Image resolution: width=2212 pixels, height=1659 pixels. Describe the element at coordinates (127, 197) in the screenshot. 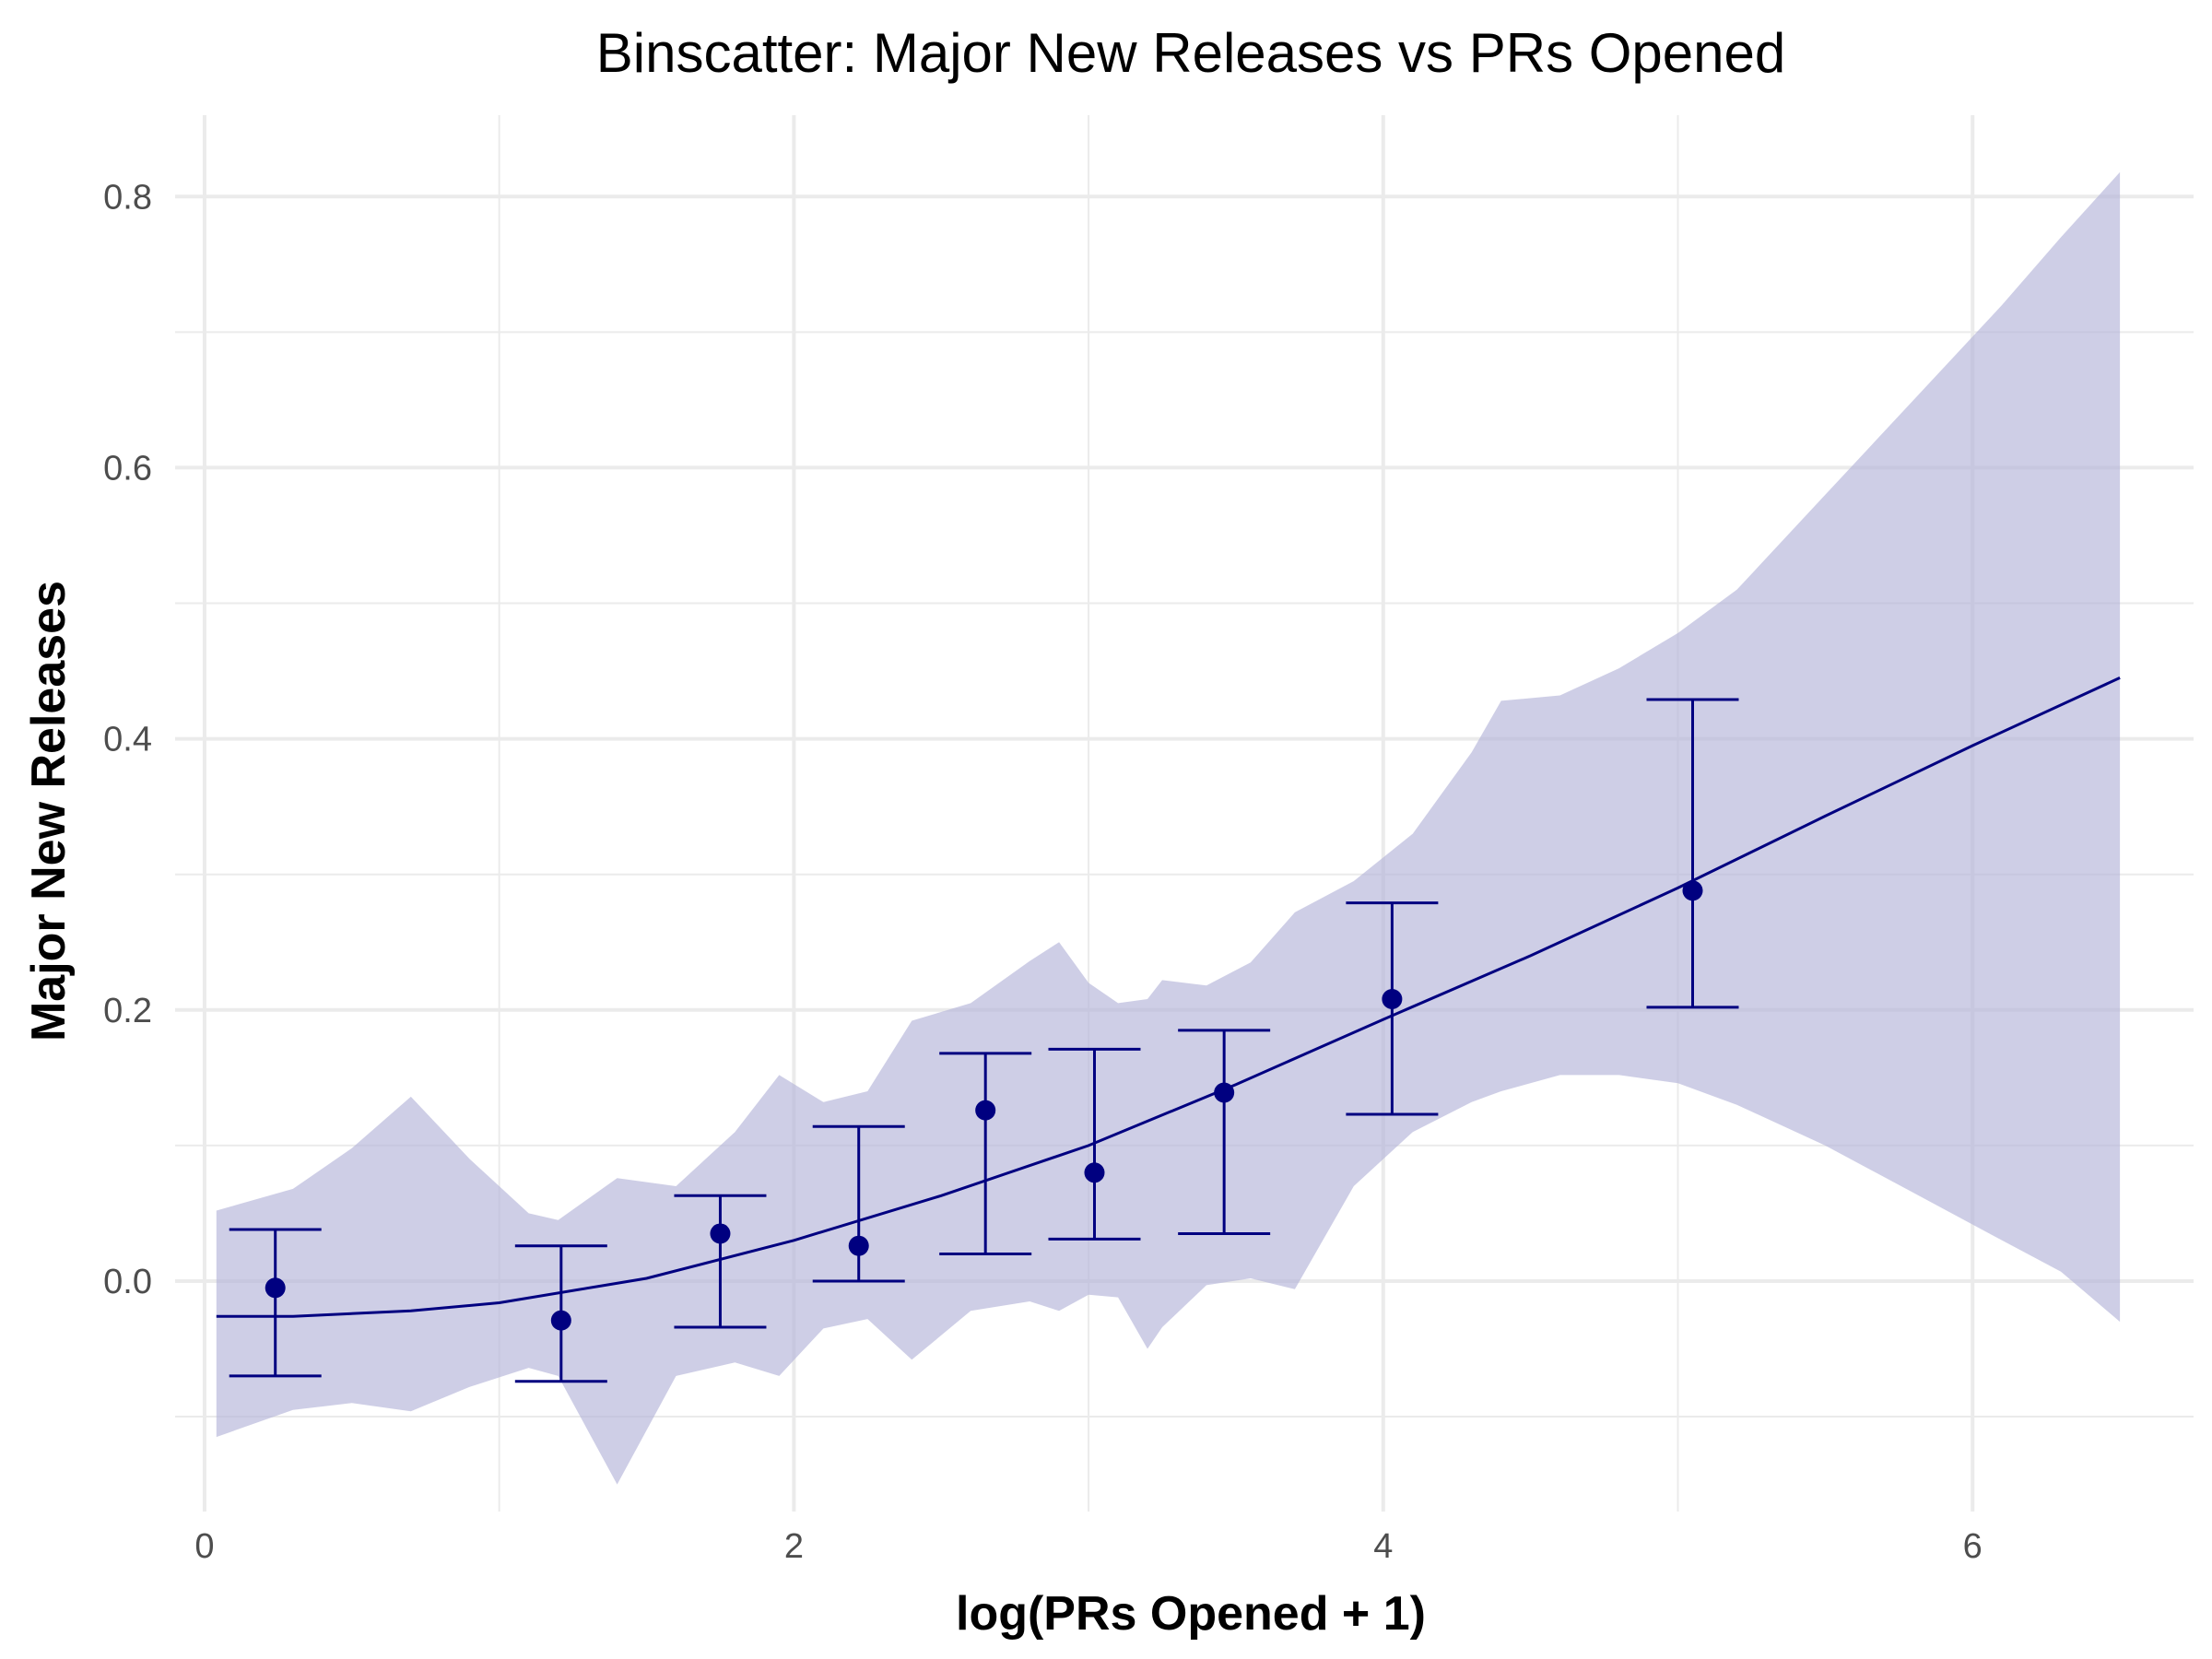

I see `y-tick-label: 0.8` at that location.